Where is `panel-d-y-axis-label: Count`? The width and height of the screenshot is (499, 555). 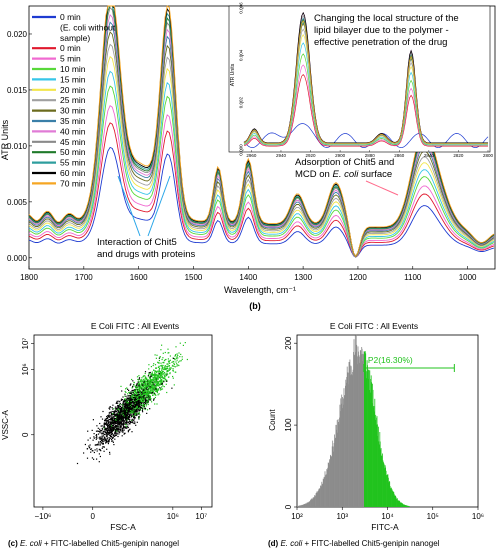
panel-d-y-axis-label: Count is located at coordinates (272, 420).